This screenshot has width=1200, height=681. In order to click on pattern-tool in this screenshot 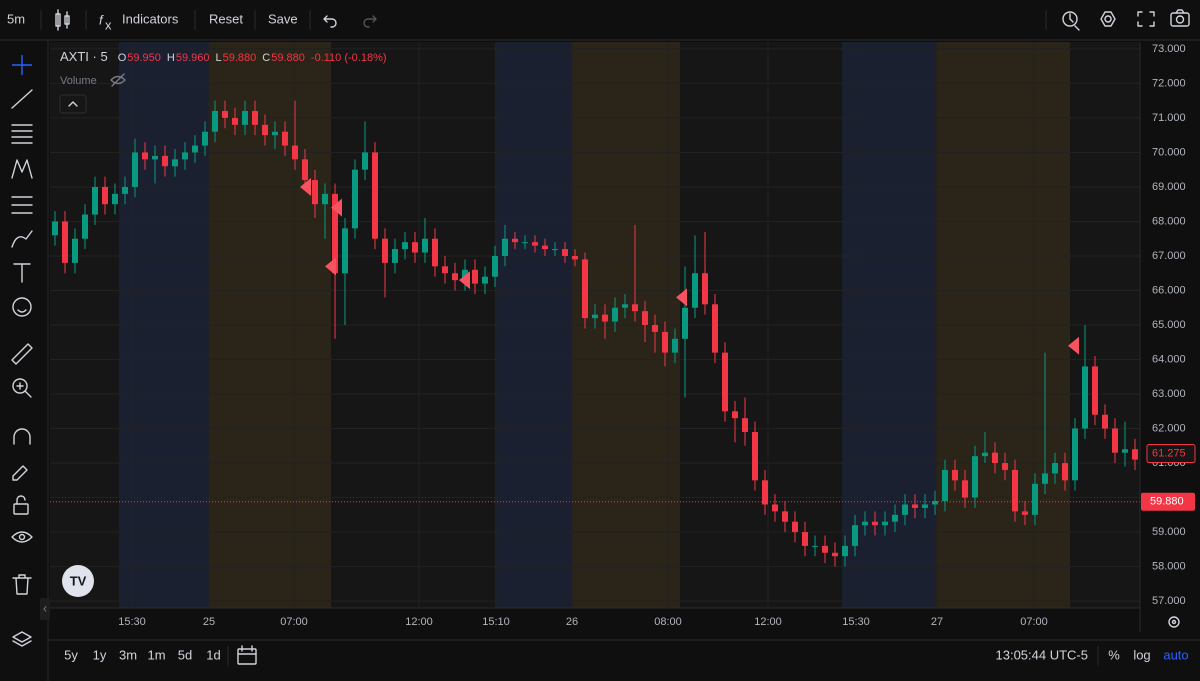, I will do `click(22, 169)`.